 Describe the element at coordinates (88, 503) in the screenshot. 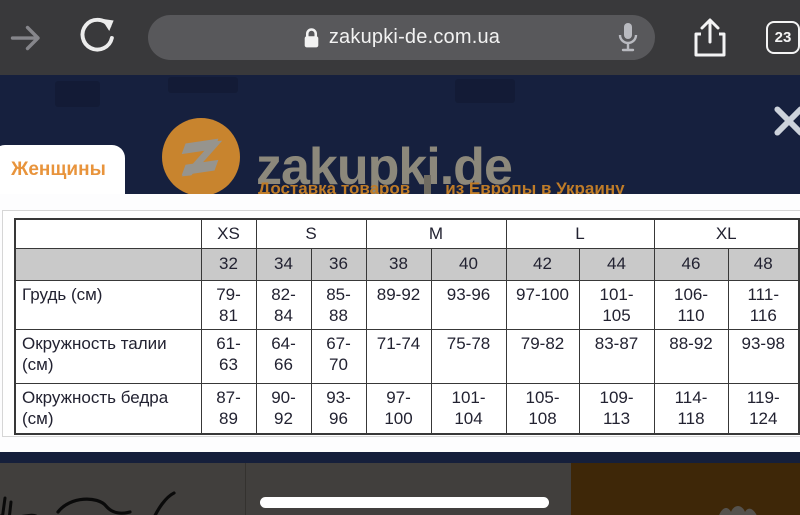

I see `signature-graphic` at that location.